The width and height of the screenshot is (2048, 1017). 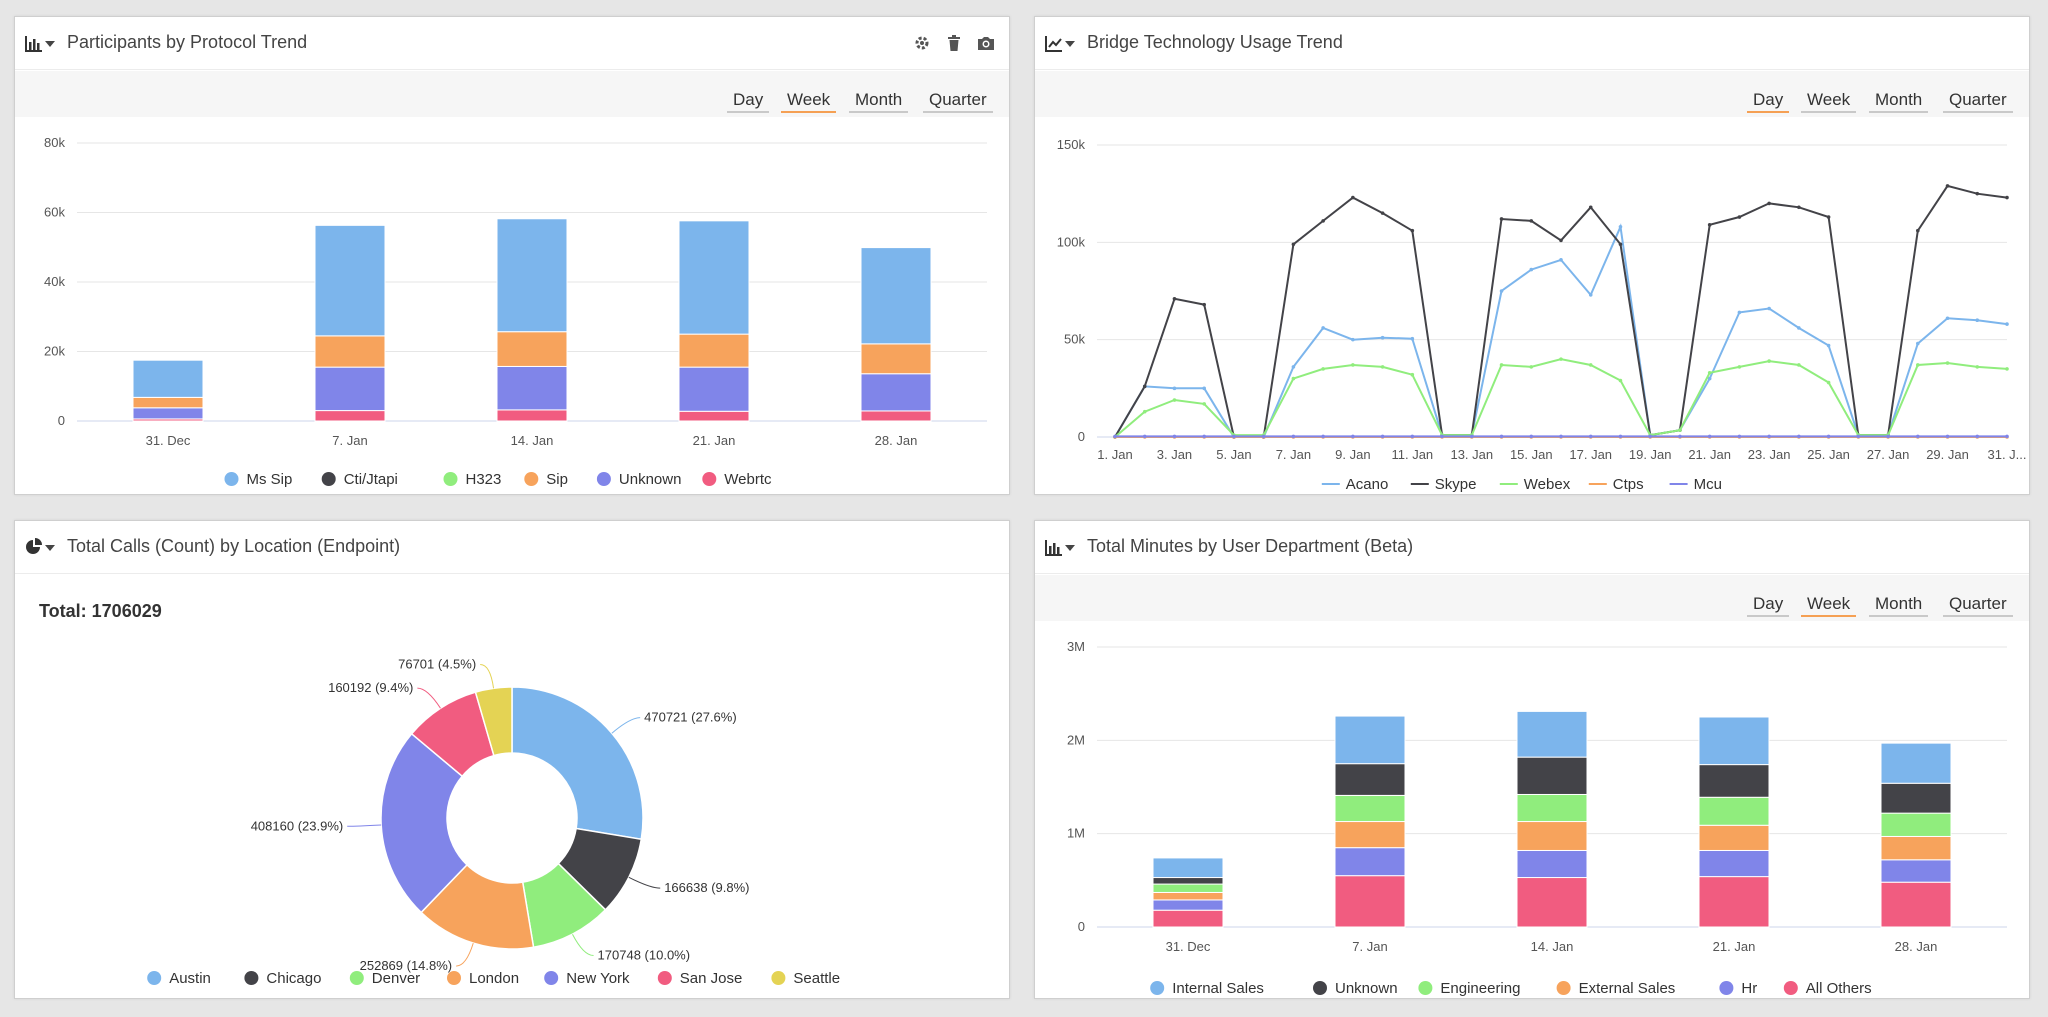 I want to click on panel-header: Total Minutes by User Department (Beta), so click(x=1532, y=547).